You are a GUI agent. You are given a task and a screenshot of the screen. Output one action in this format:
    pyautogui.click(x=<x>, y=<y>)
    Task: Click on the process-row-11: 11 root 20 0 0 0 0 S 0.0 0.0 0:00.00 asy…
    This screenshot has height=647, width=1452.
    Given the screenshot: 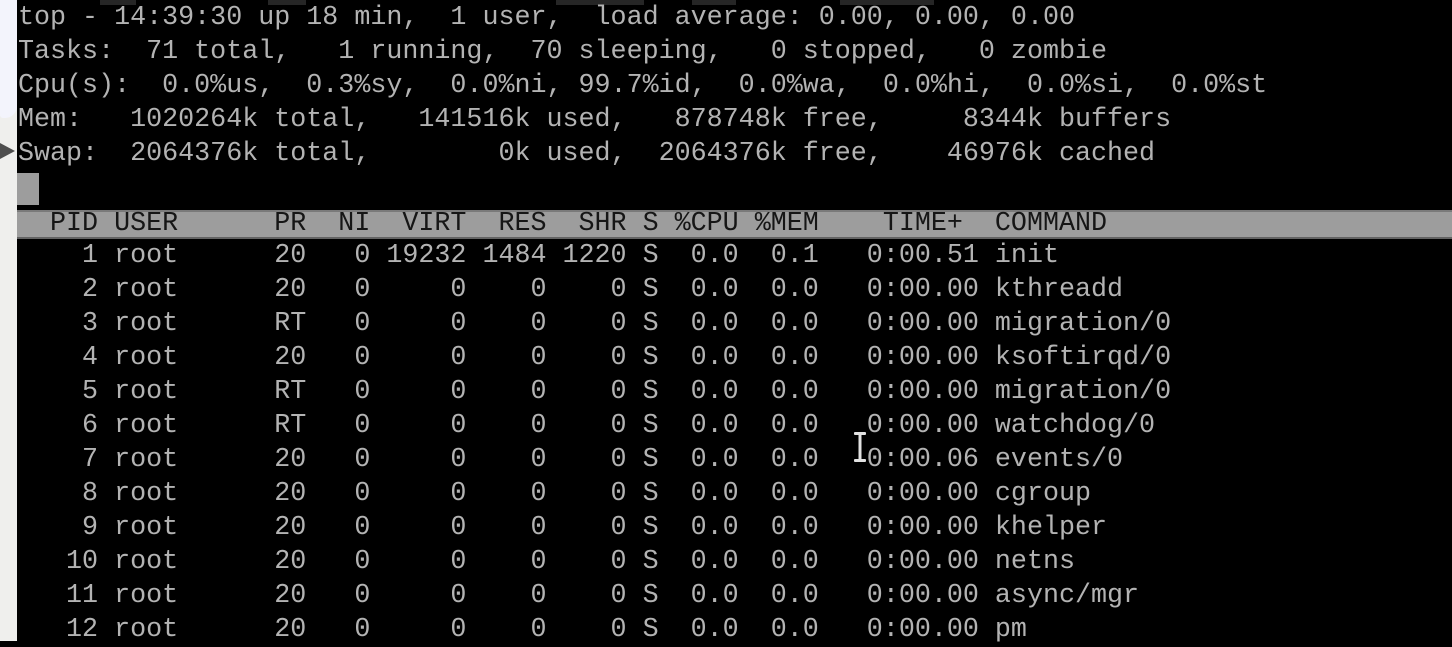 What is the action you would take?
    pyautogui.click(x=579, y=596)
    